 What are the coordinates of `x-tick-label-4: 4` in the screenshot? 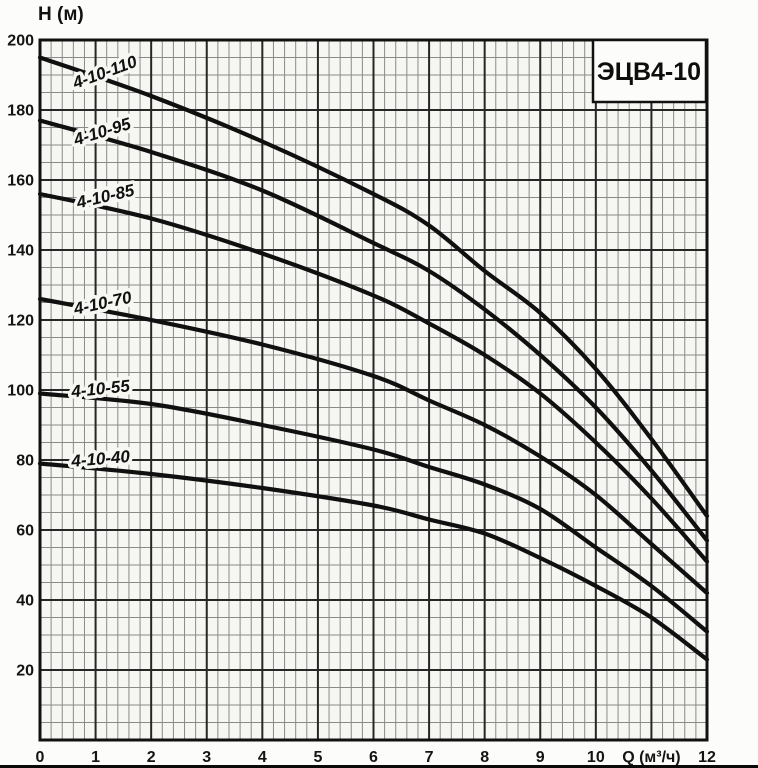 It's located at (262, 757).